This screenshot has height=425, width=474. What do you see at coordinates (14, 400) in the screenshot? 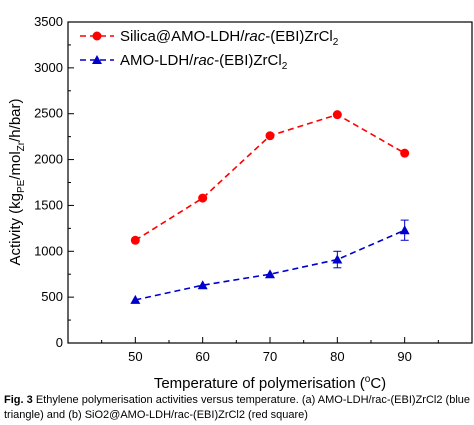
I see `caption-fig-label: Fig.` at bounding box center [14, 400].